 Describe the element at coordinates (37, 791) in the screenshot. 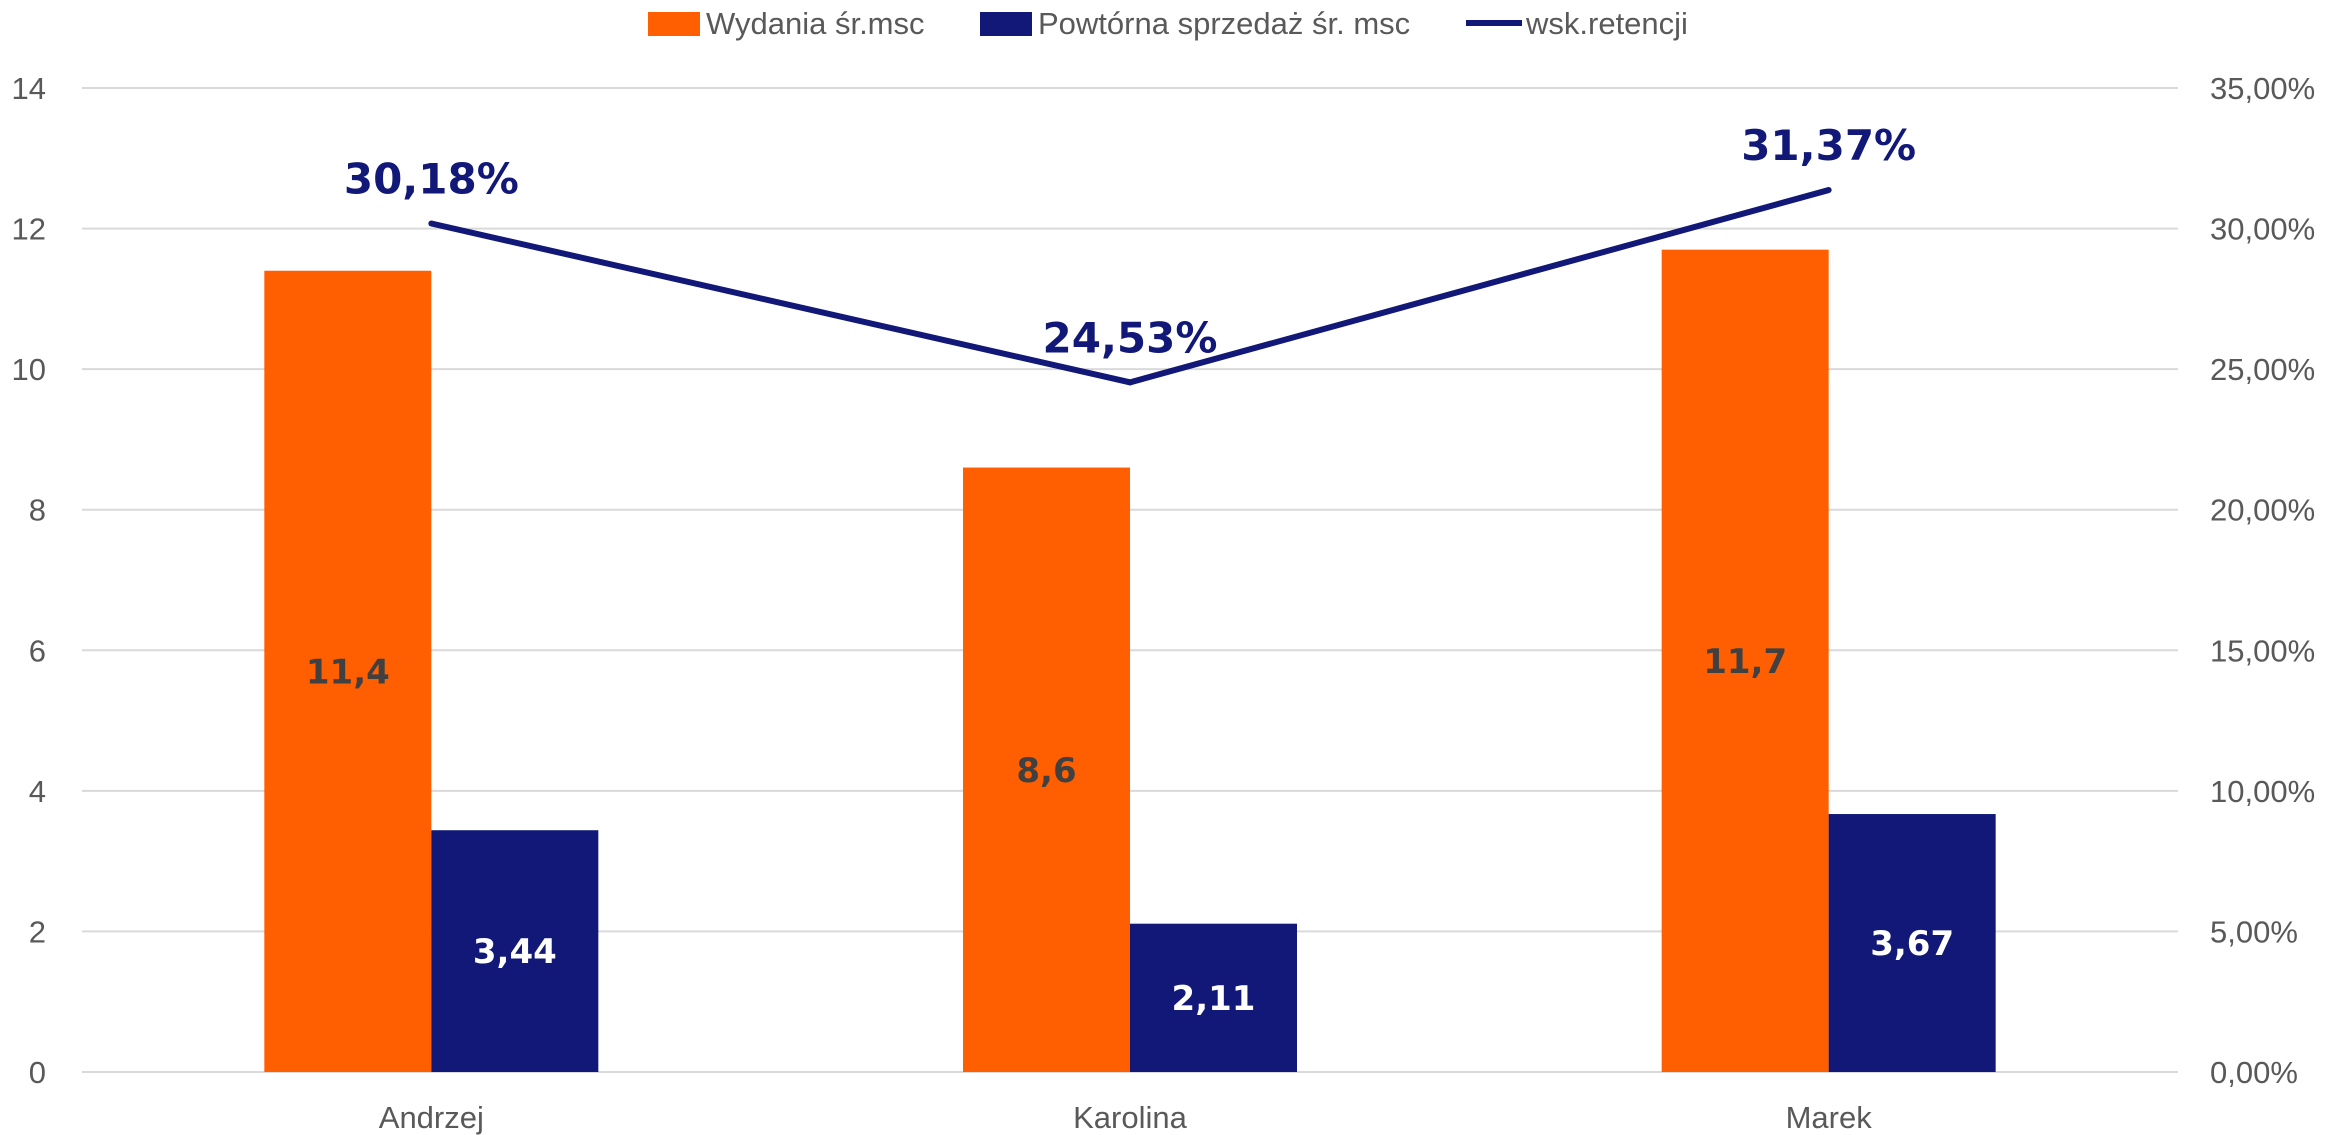

I see `y-left-tick-label: 4` at that location.